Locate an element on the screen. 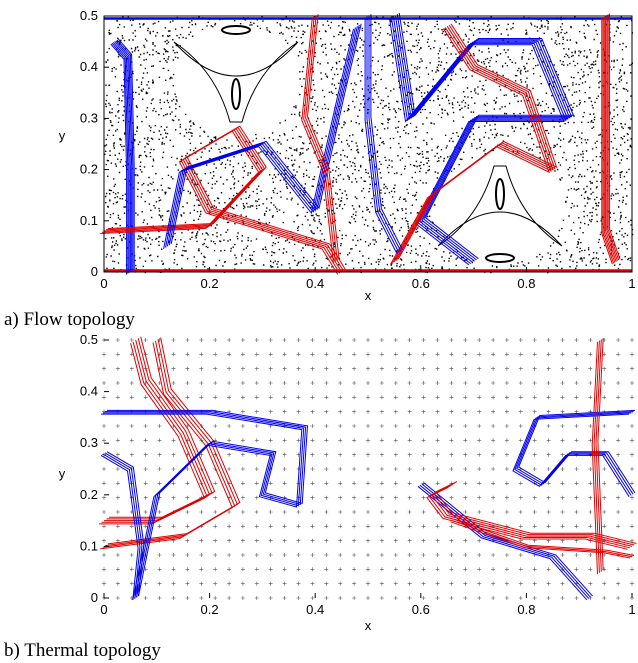 Image resolution: width=638 pixels, height=663 pixels. y-axis-label: y is located at coordinates (62, 473).